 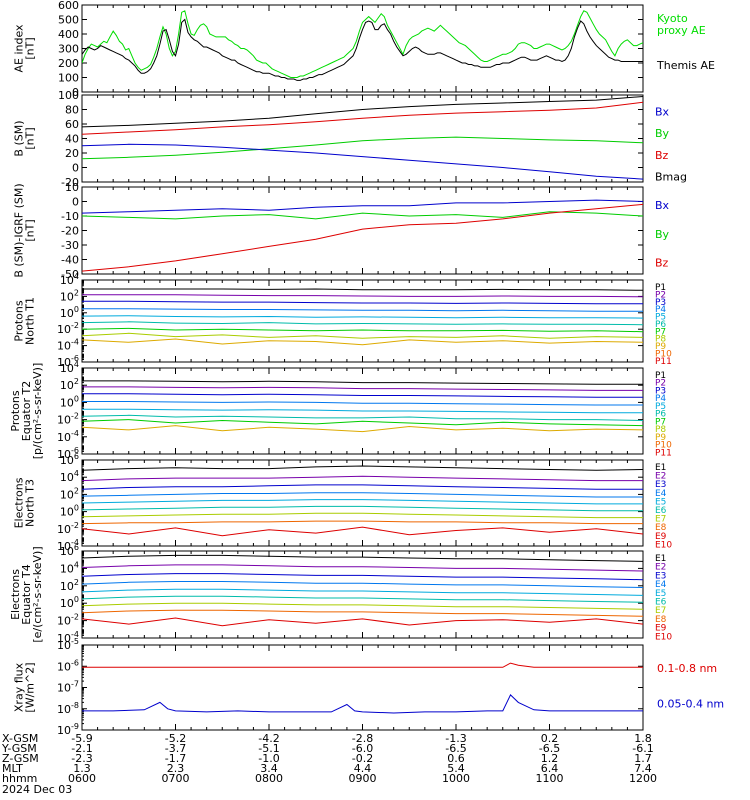 What do you see at coordinates (550, 768) in the screenshot?
I see `ephemeris-value: 6.4` at bounding box center [550, 768].